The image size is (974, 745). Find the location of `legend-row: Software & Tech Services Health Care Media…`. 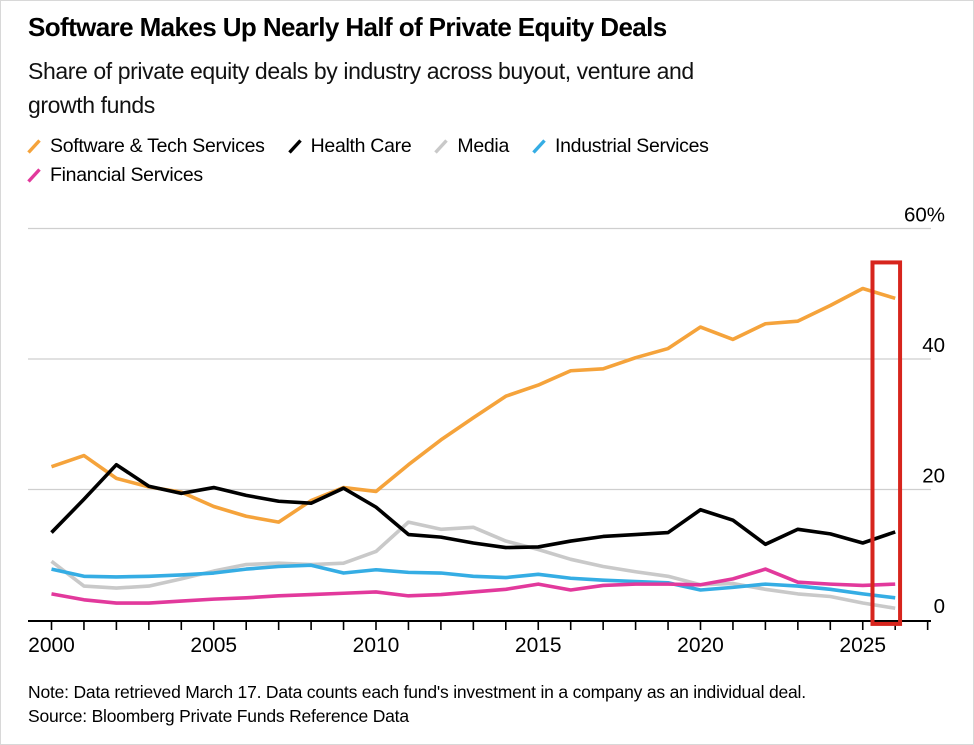

legend-row: Software & Tech Services Health Care Media… is located at coordinates (367, 146).